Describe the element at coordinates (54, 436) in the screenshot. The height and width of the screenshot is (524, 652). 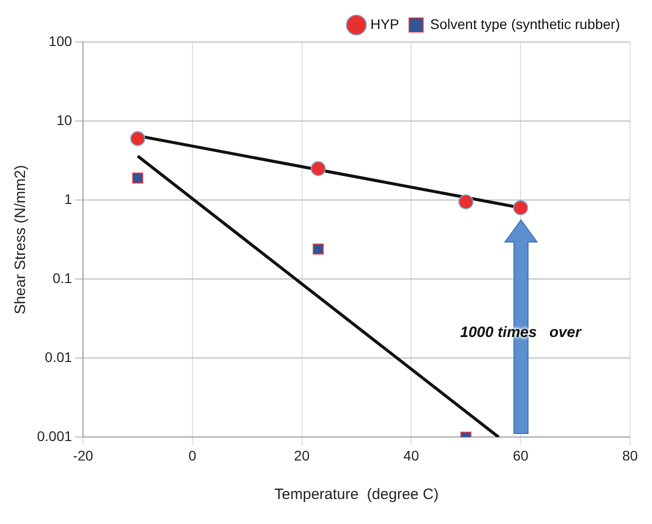
I see `y-tick-label: 0.001` at that location.